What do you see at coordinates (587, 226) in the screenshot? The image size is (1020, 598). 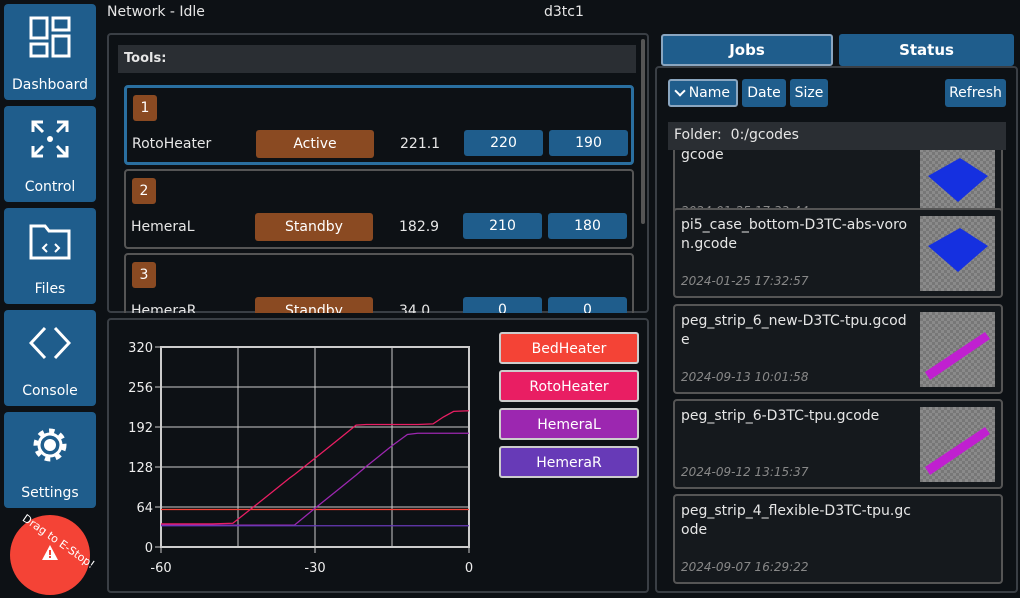 I see `tool-standby: 180` at bounding box center [587, 226].